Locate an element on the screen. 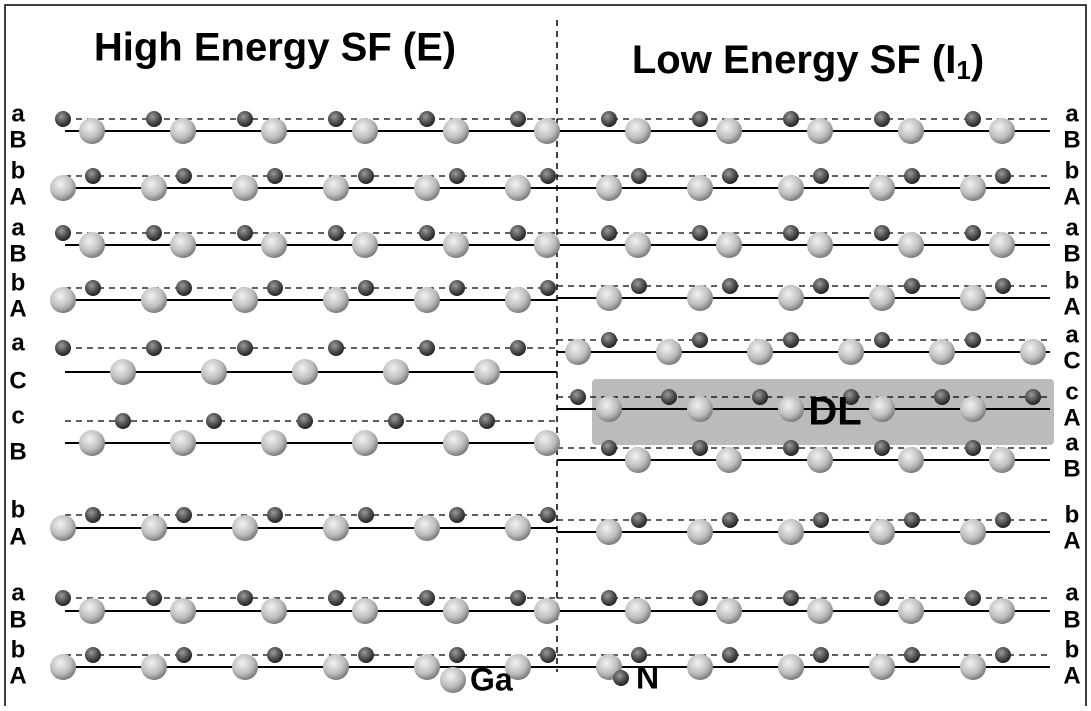 This screenshot has height=711, width=1091. title-left: High Energy SF (E) is located at coordinates (275, 48).